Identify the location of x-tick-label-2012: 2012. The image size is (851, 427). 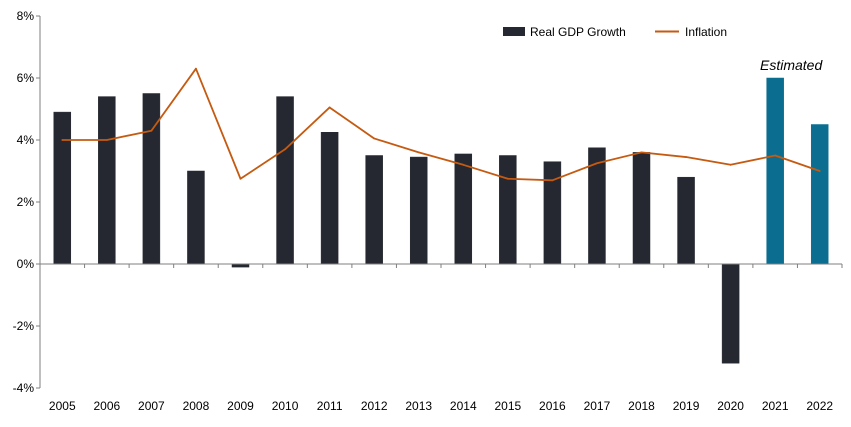
(374, 406).